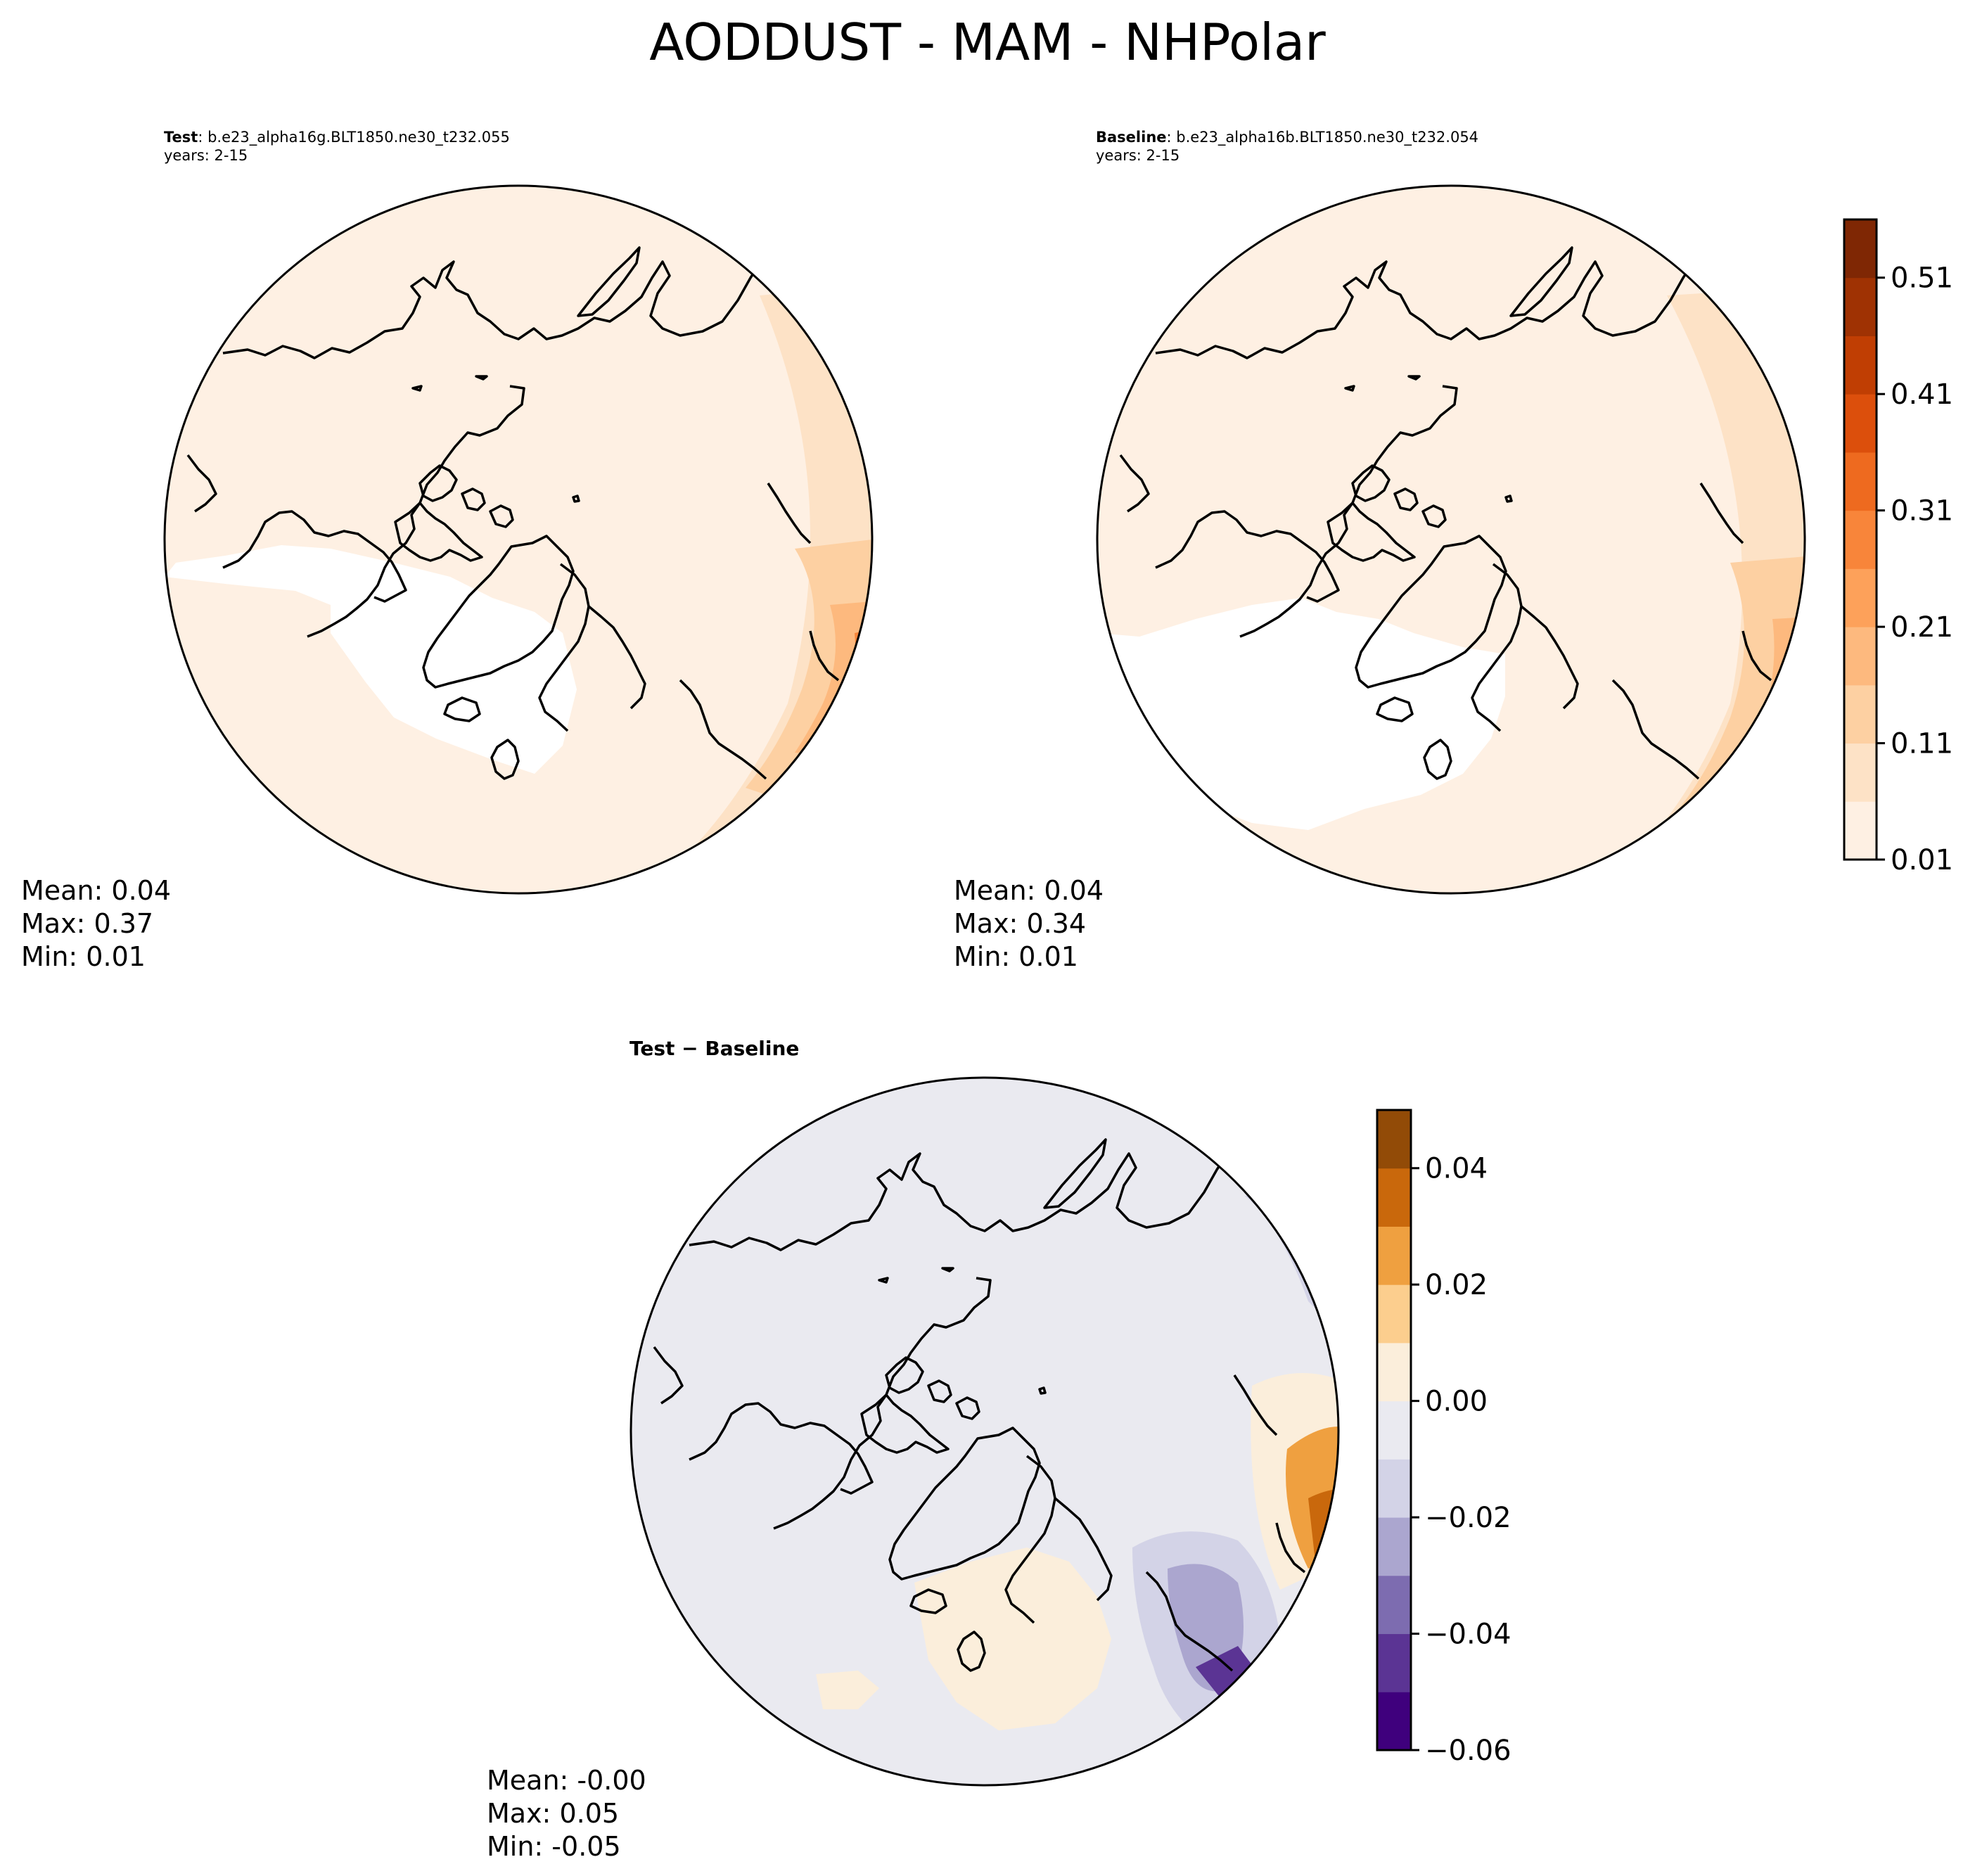  What do you see at coordinates (1922, 511) in the screenshot?
I see `main-colorbar-tick-label: 0.31` at bounding box center [1922, 511].